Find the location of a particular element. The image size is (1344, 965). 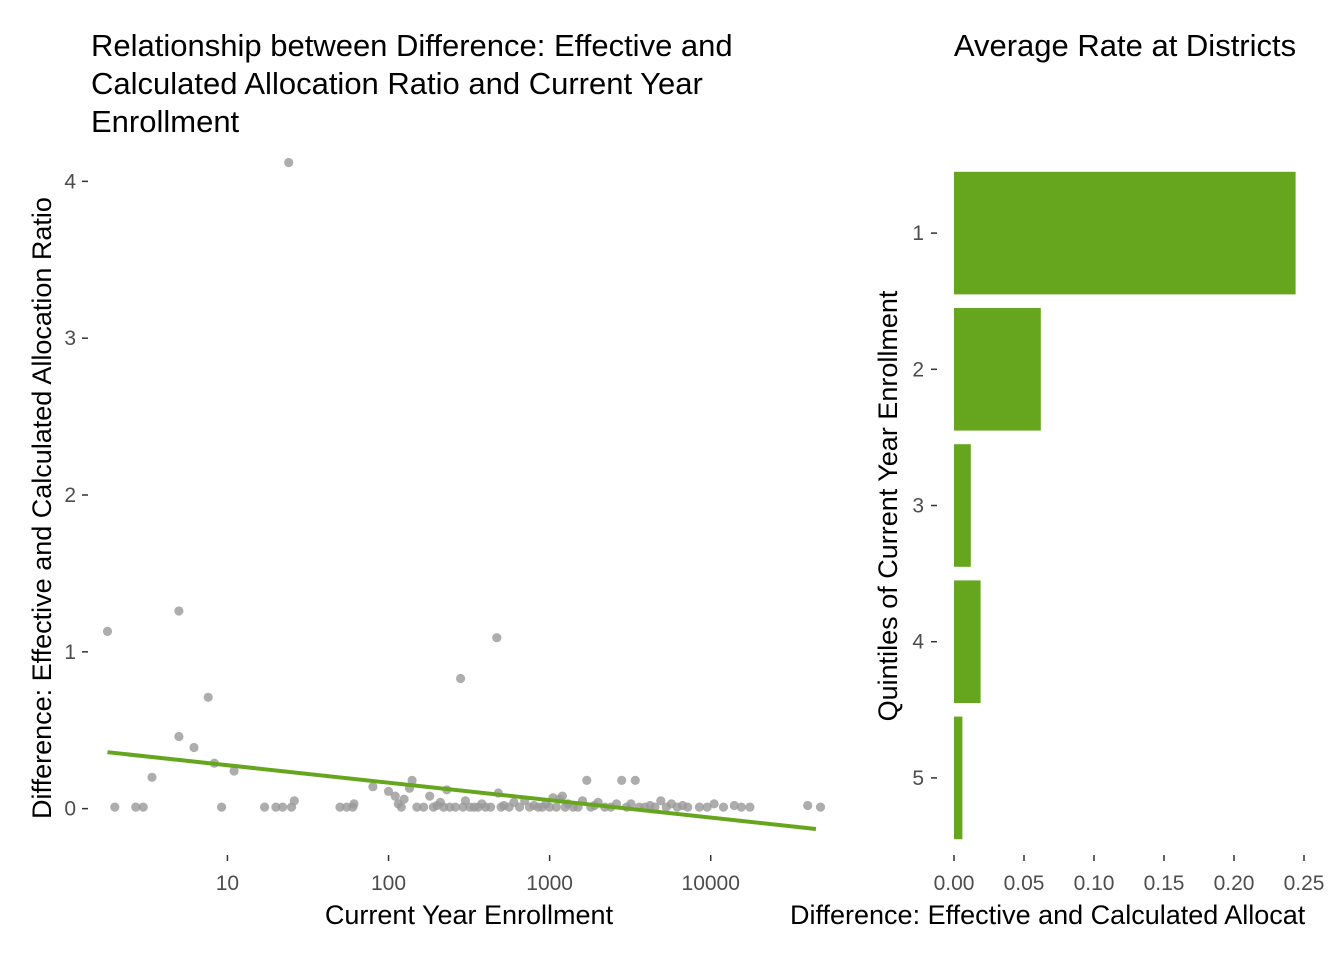

scatter-y-axis: 0 1 2 3 4 is located at coordinates (76, 495).